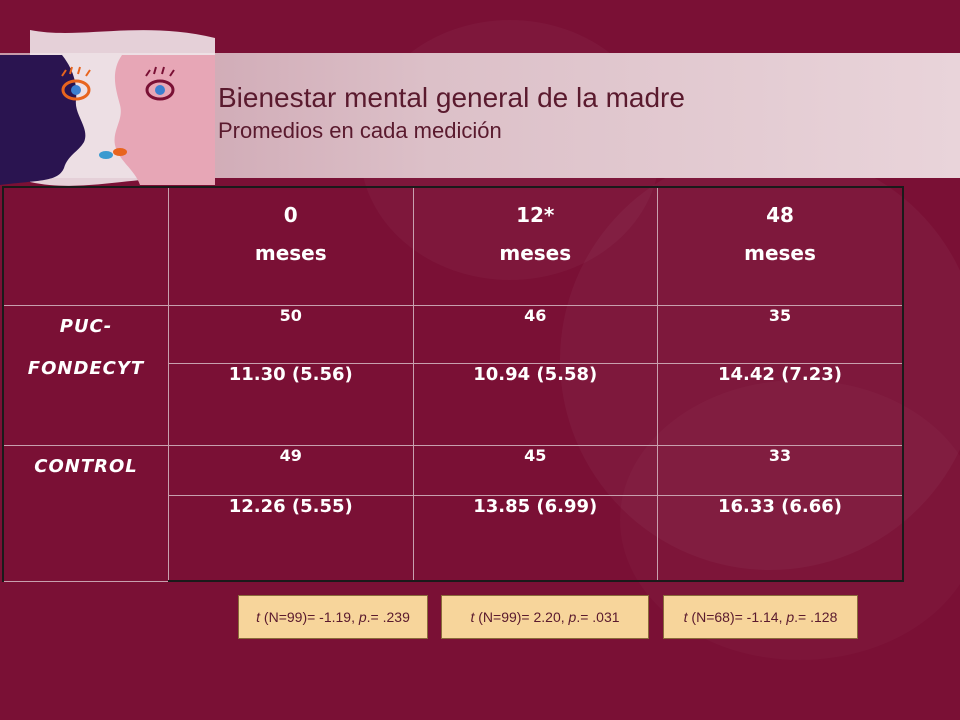  I want to click on sample-size-cell: 33, so click(780, 470).